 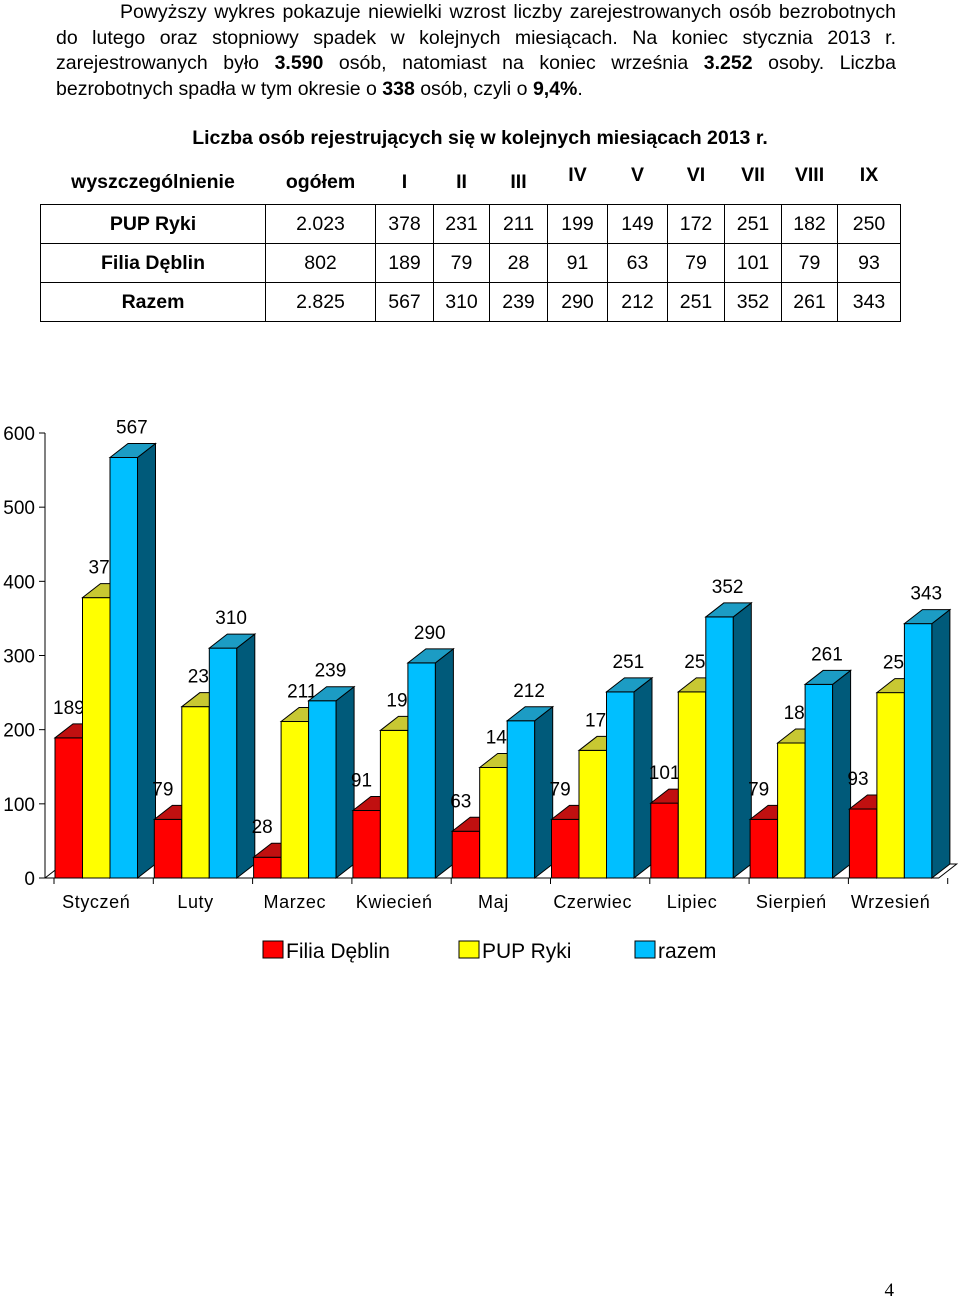 I want to click on page-number: 4, so click(x=889, y=1290).